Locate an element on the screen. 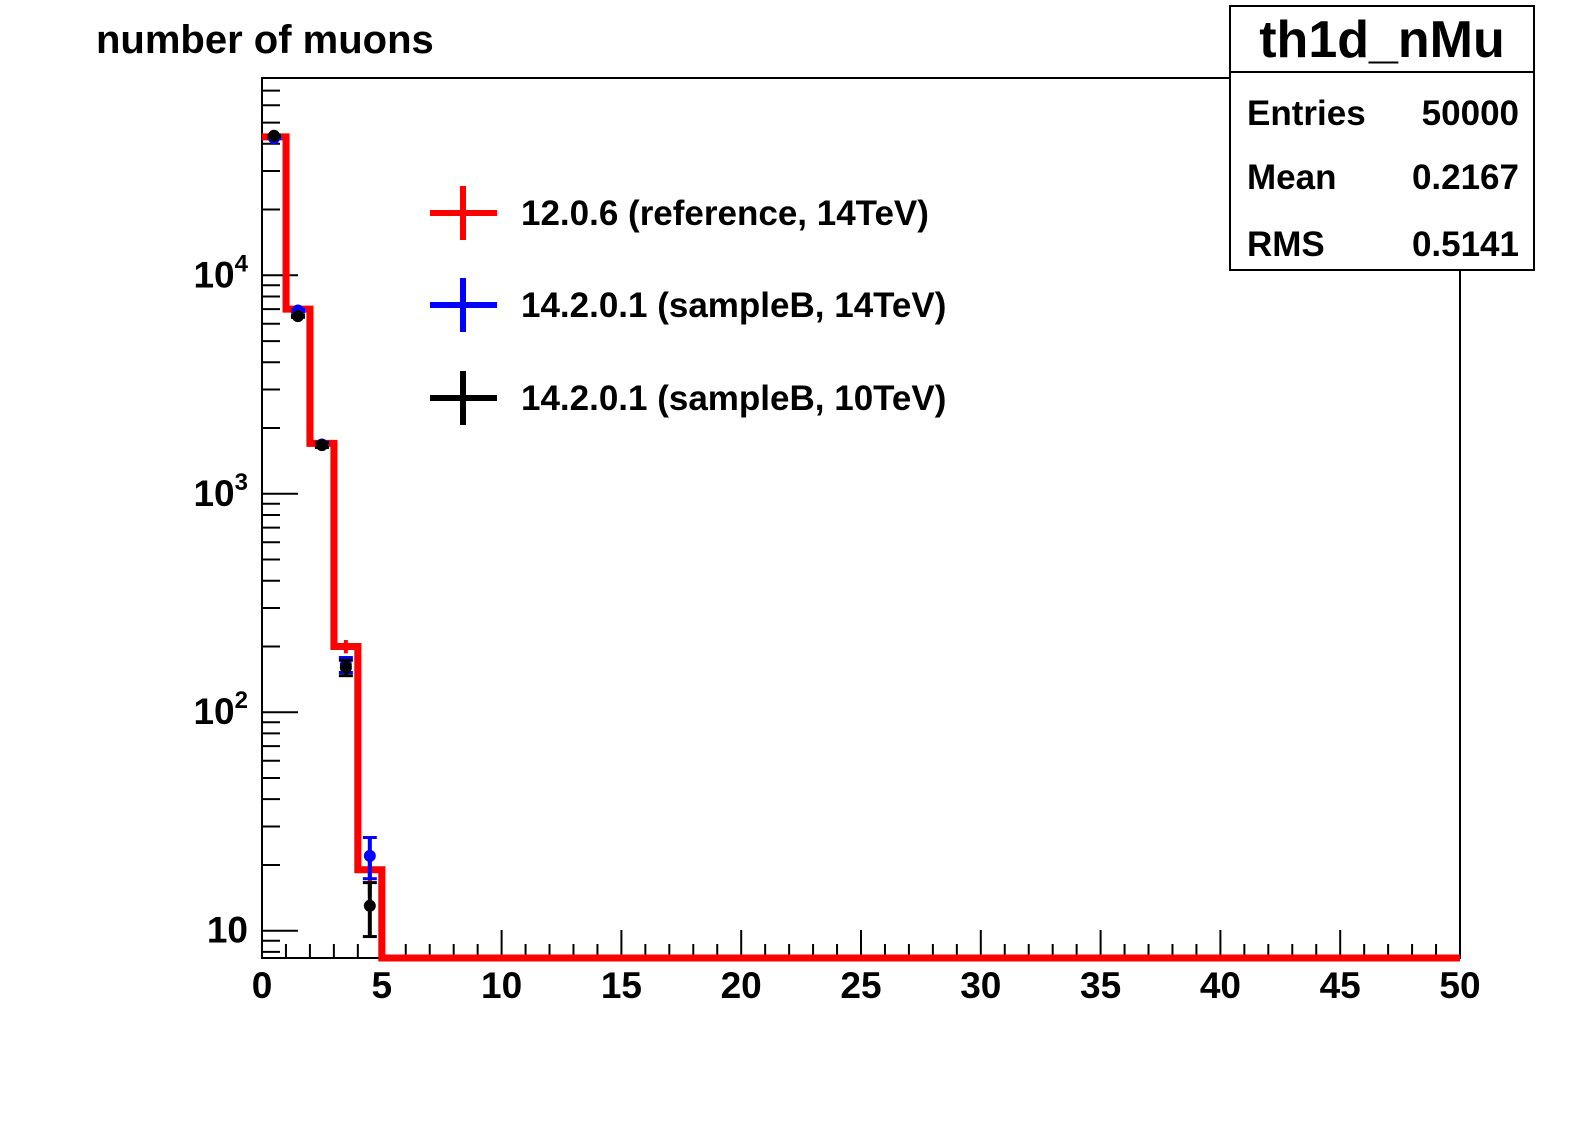  stats-label: Mean is located at coordinates (1292, 177).